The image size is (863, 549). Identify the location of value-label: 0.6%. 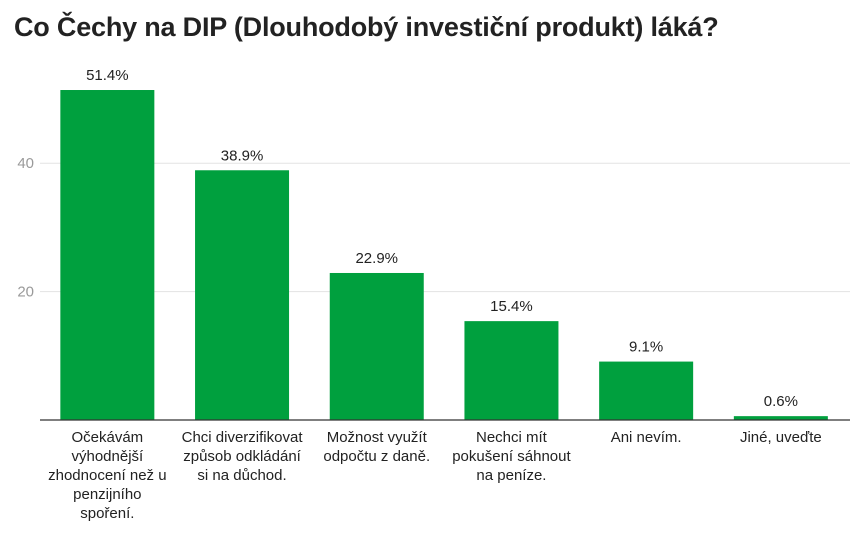
(781, 401).